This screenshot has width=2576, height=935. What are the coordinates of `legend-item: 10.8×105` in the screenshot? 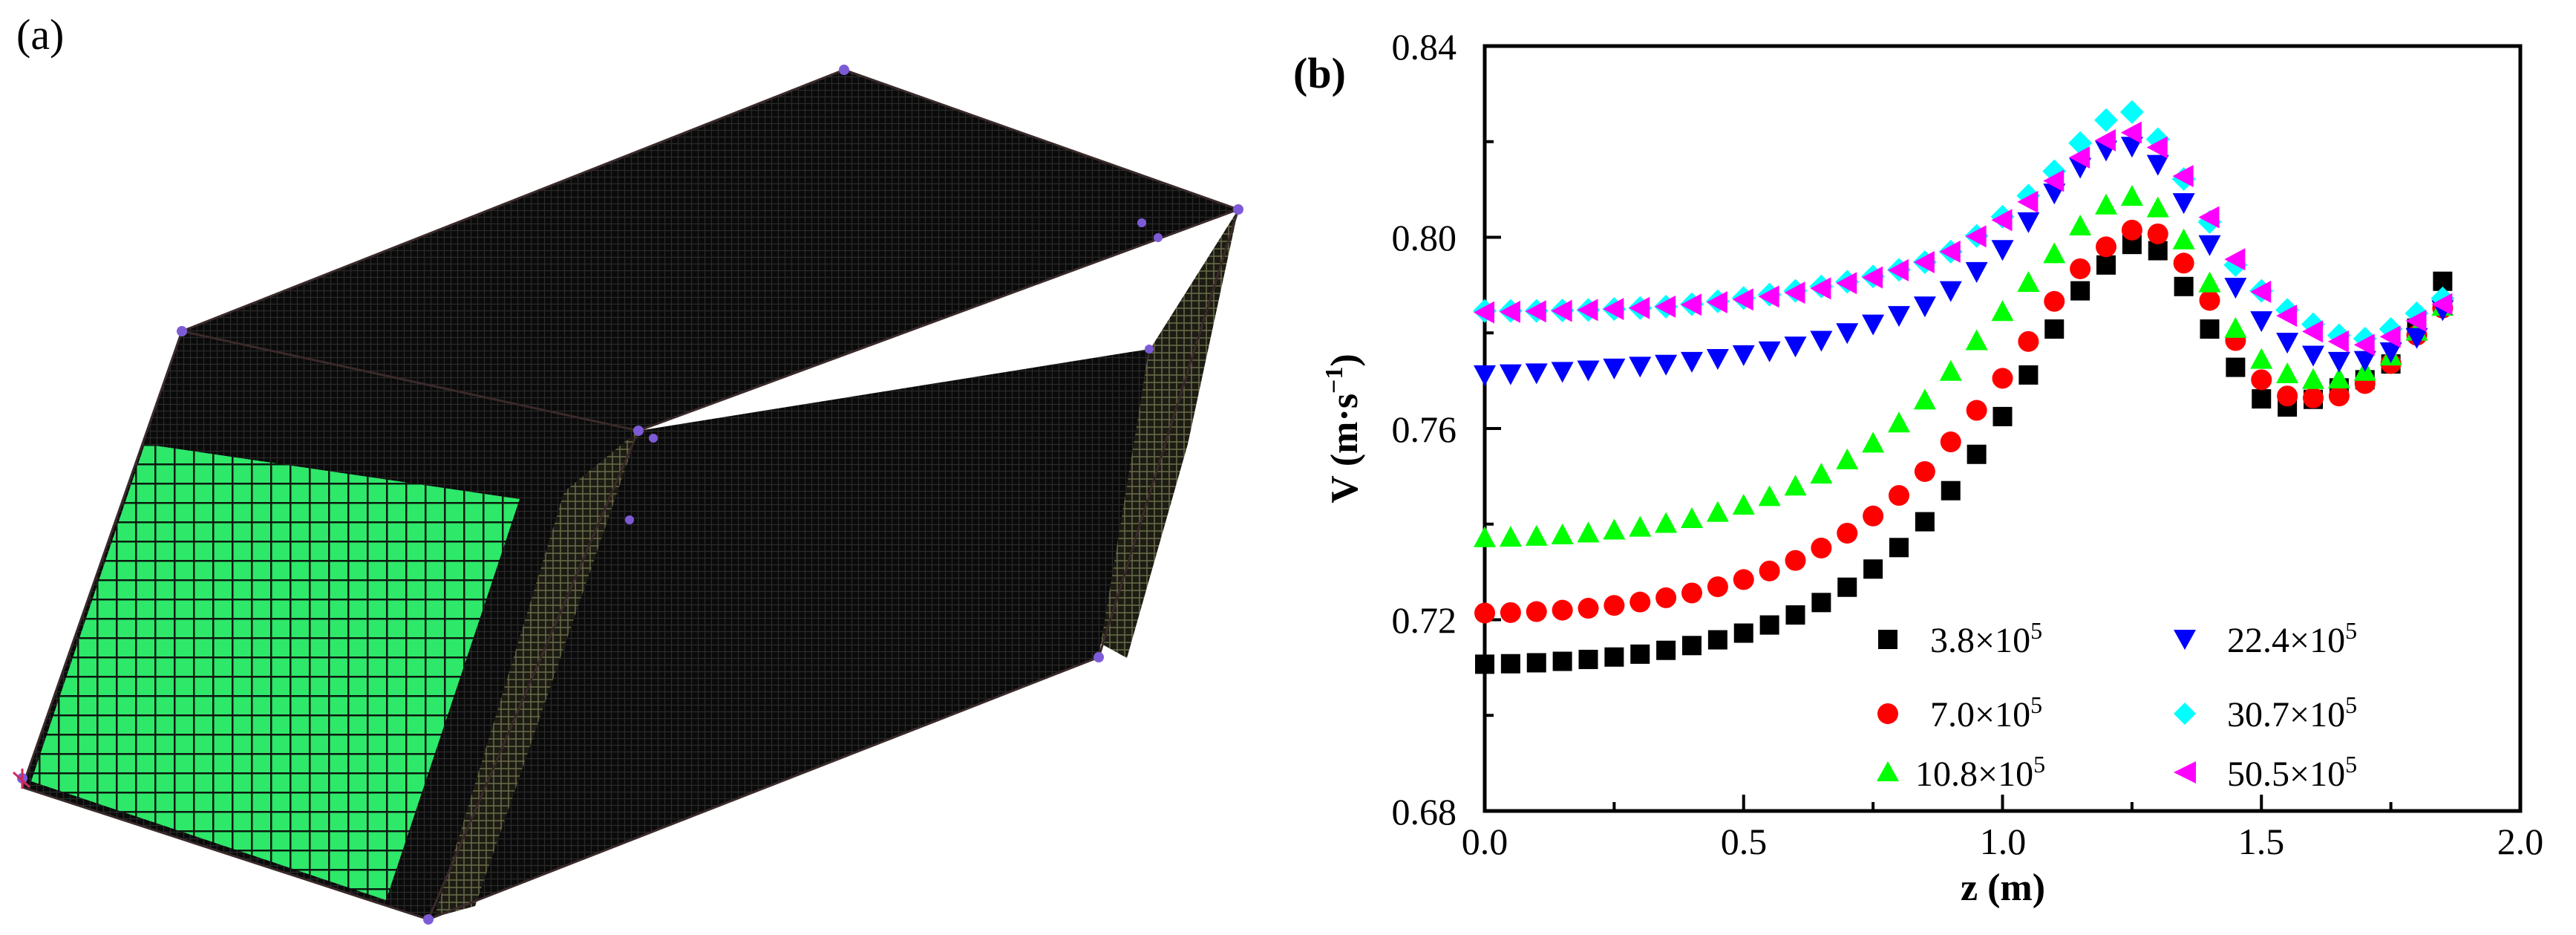 It's located at (1961, 772).